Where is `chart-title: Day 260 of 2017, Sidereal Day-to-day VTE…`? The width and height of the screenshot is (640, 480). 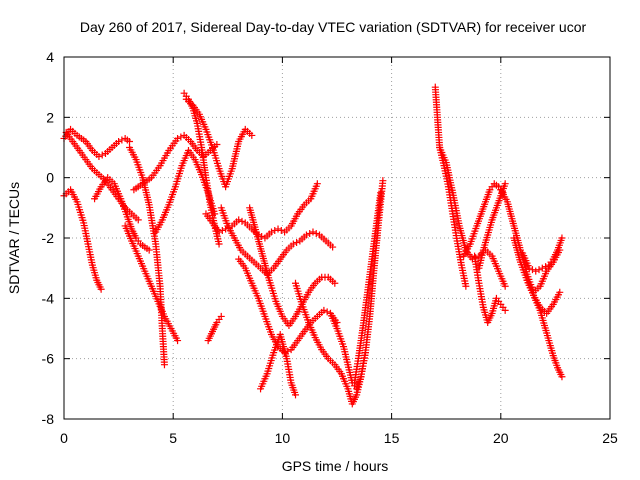
chart-title: Day 260 of 2017, Sidereal Day-to-day VTE… is located at coordinates (333, 27).